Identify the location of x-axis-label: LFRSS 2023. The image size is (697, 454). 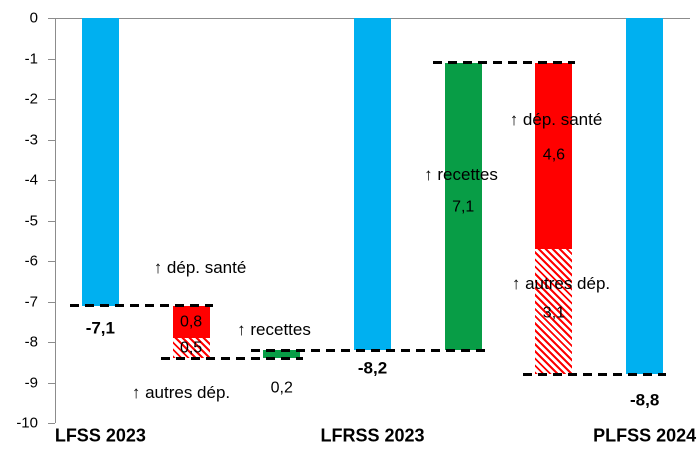
(372, 435).